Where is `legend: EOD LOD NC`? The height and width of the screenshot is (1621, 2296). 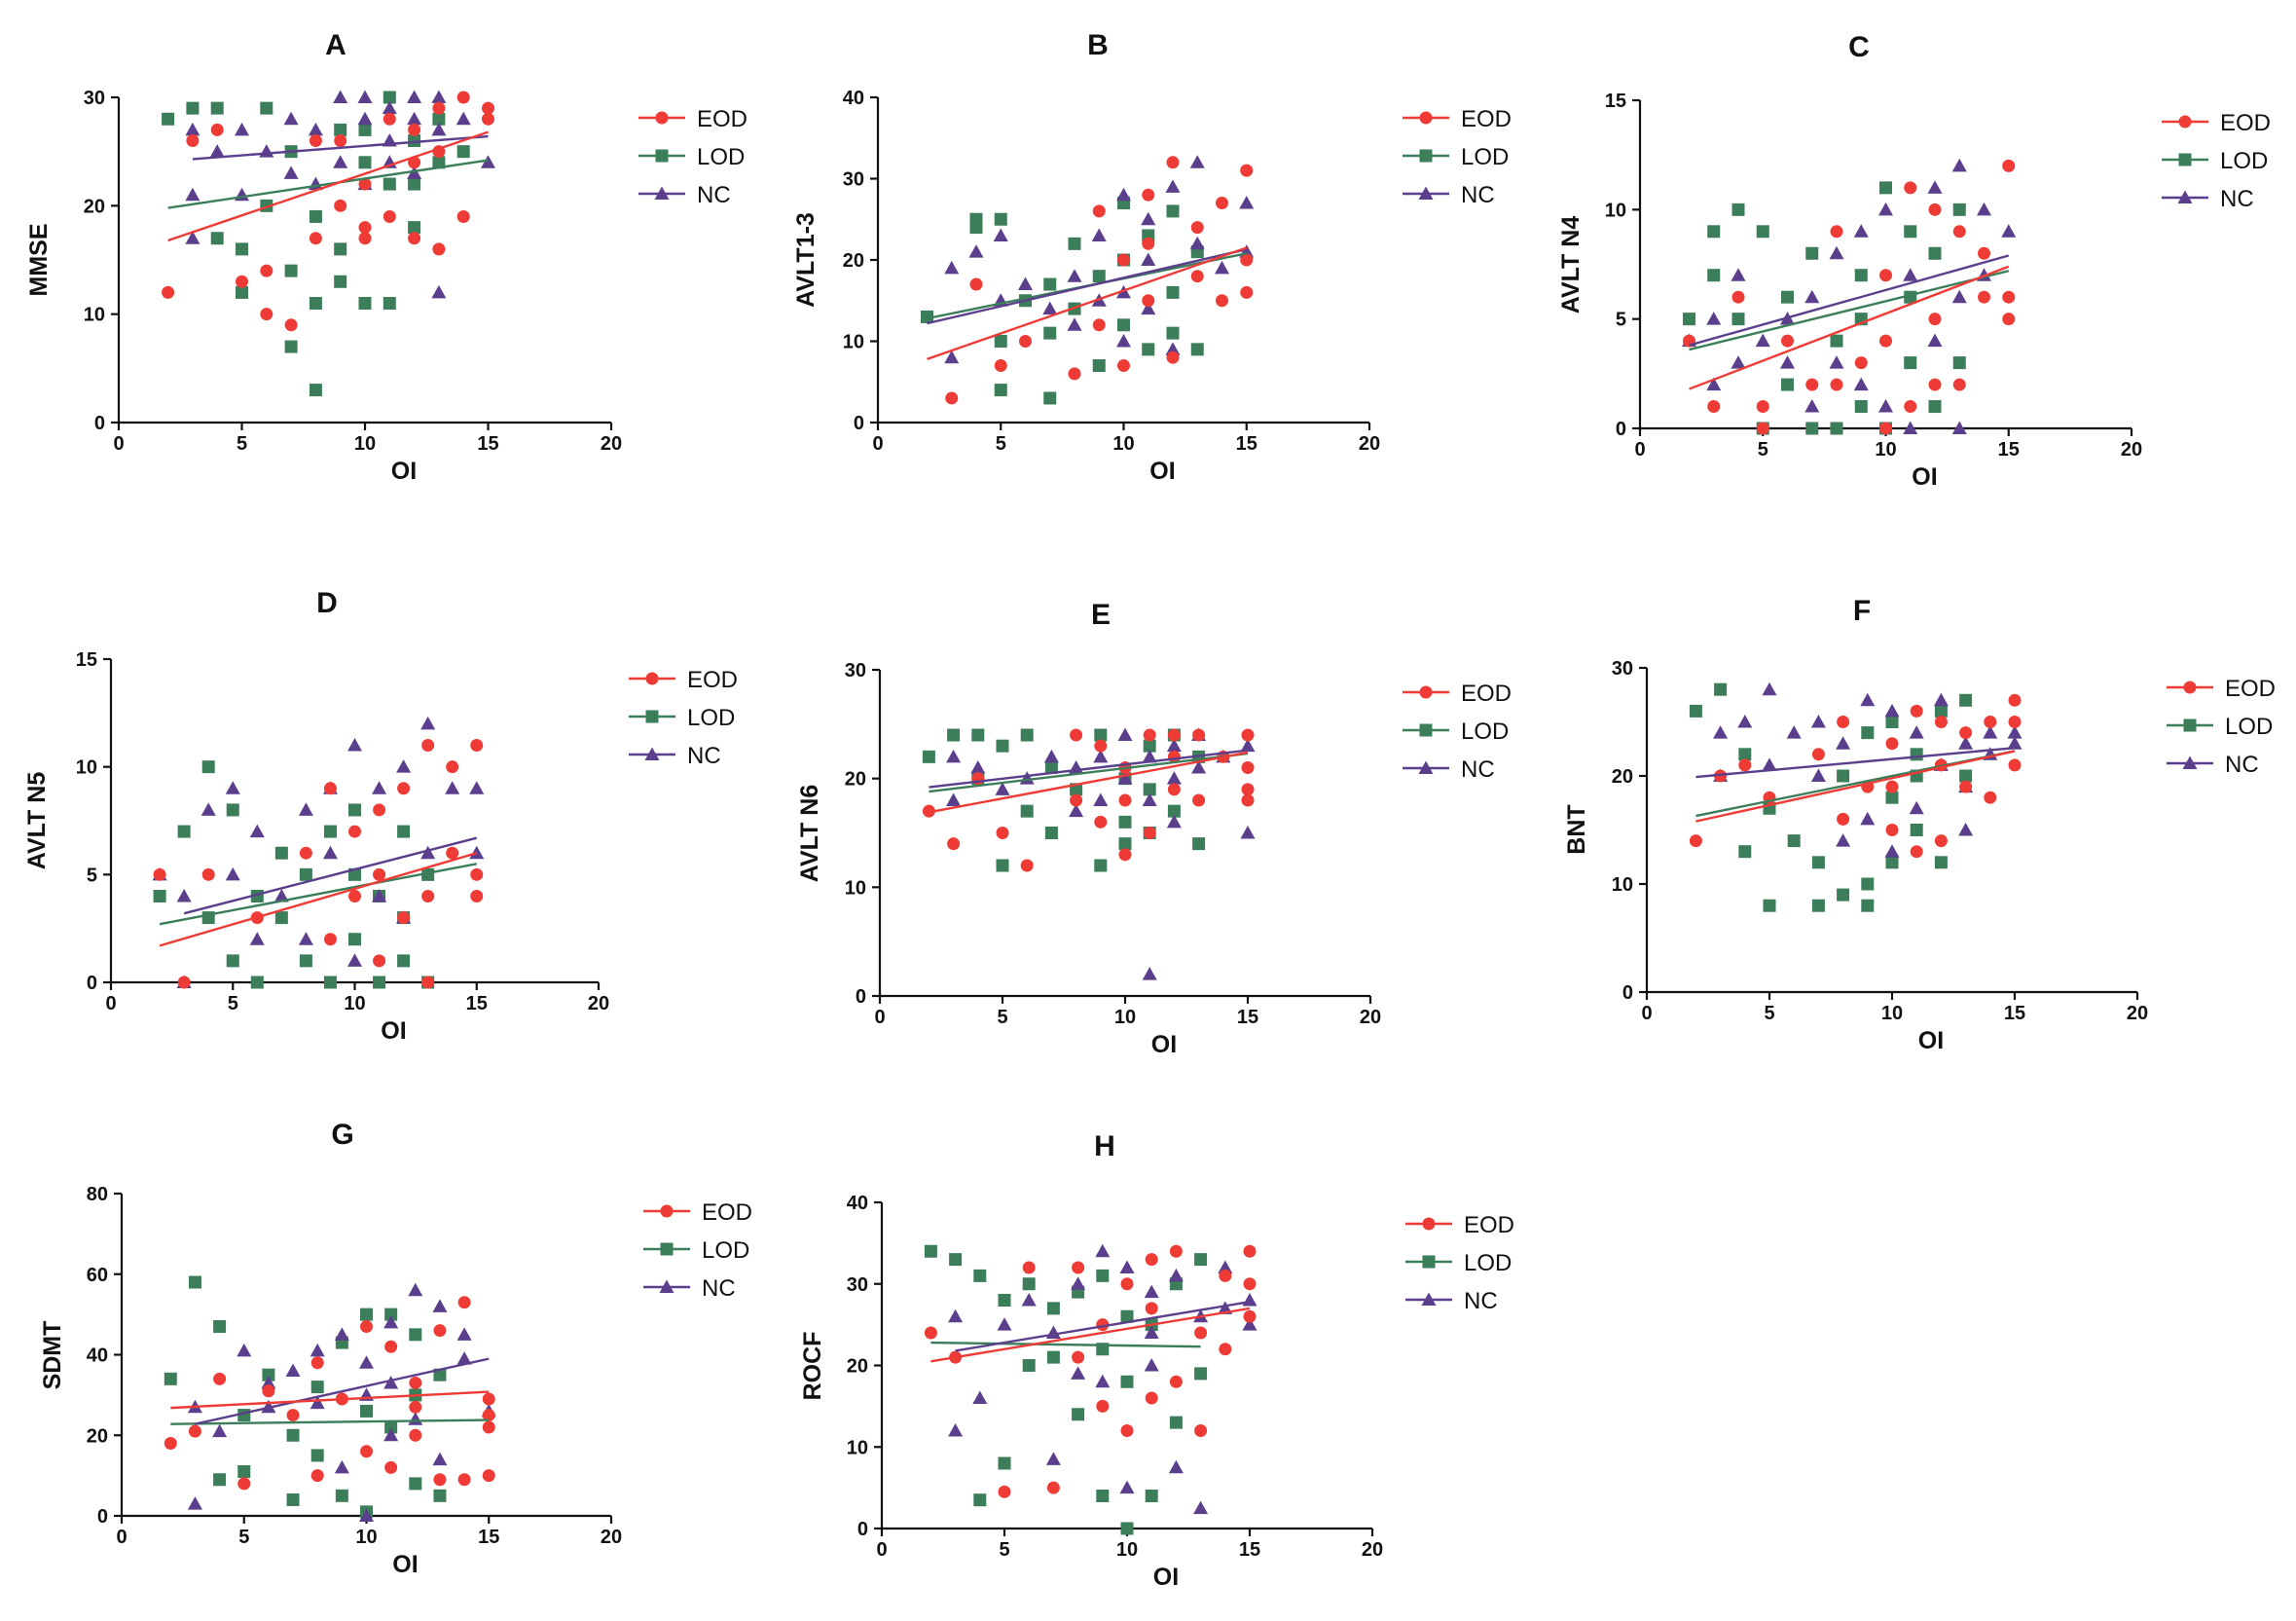 legend: EOD LOD NC is located at coordinates (697, 1250).